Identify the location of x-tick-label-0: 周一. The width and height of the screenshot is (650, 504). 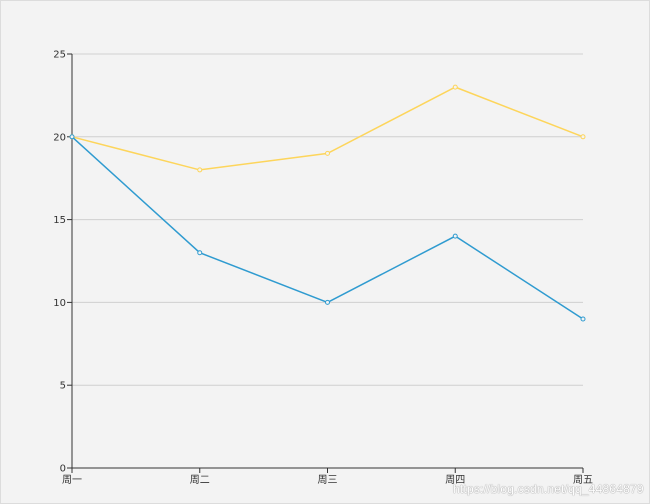
(72, 480).